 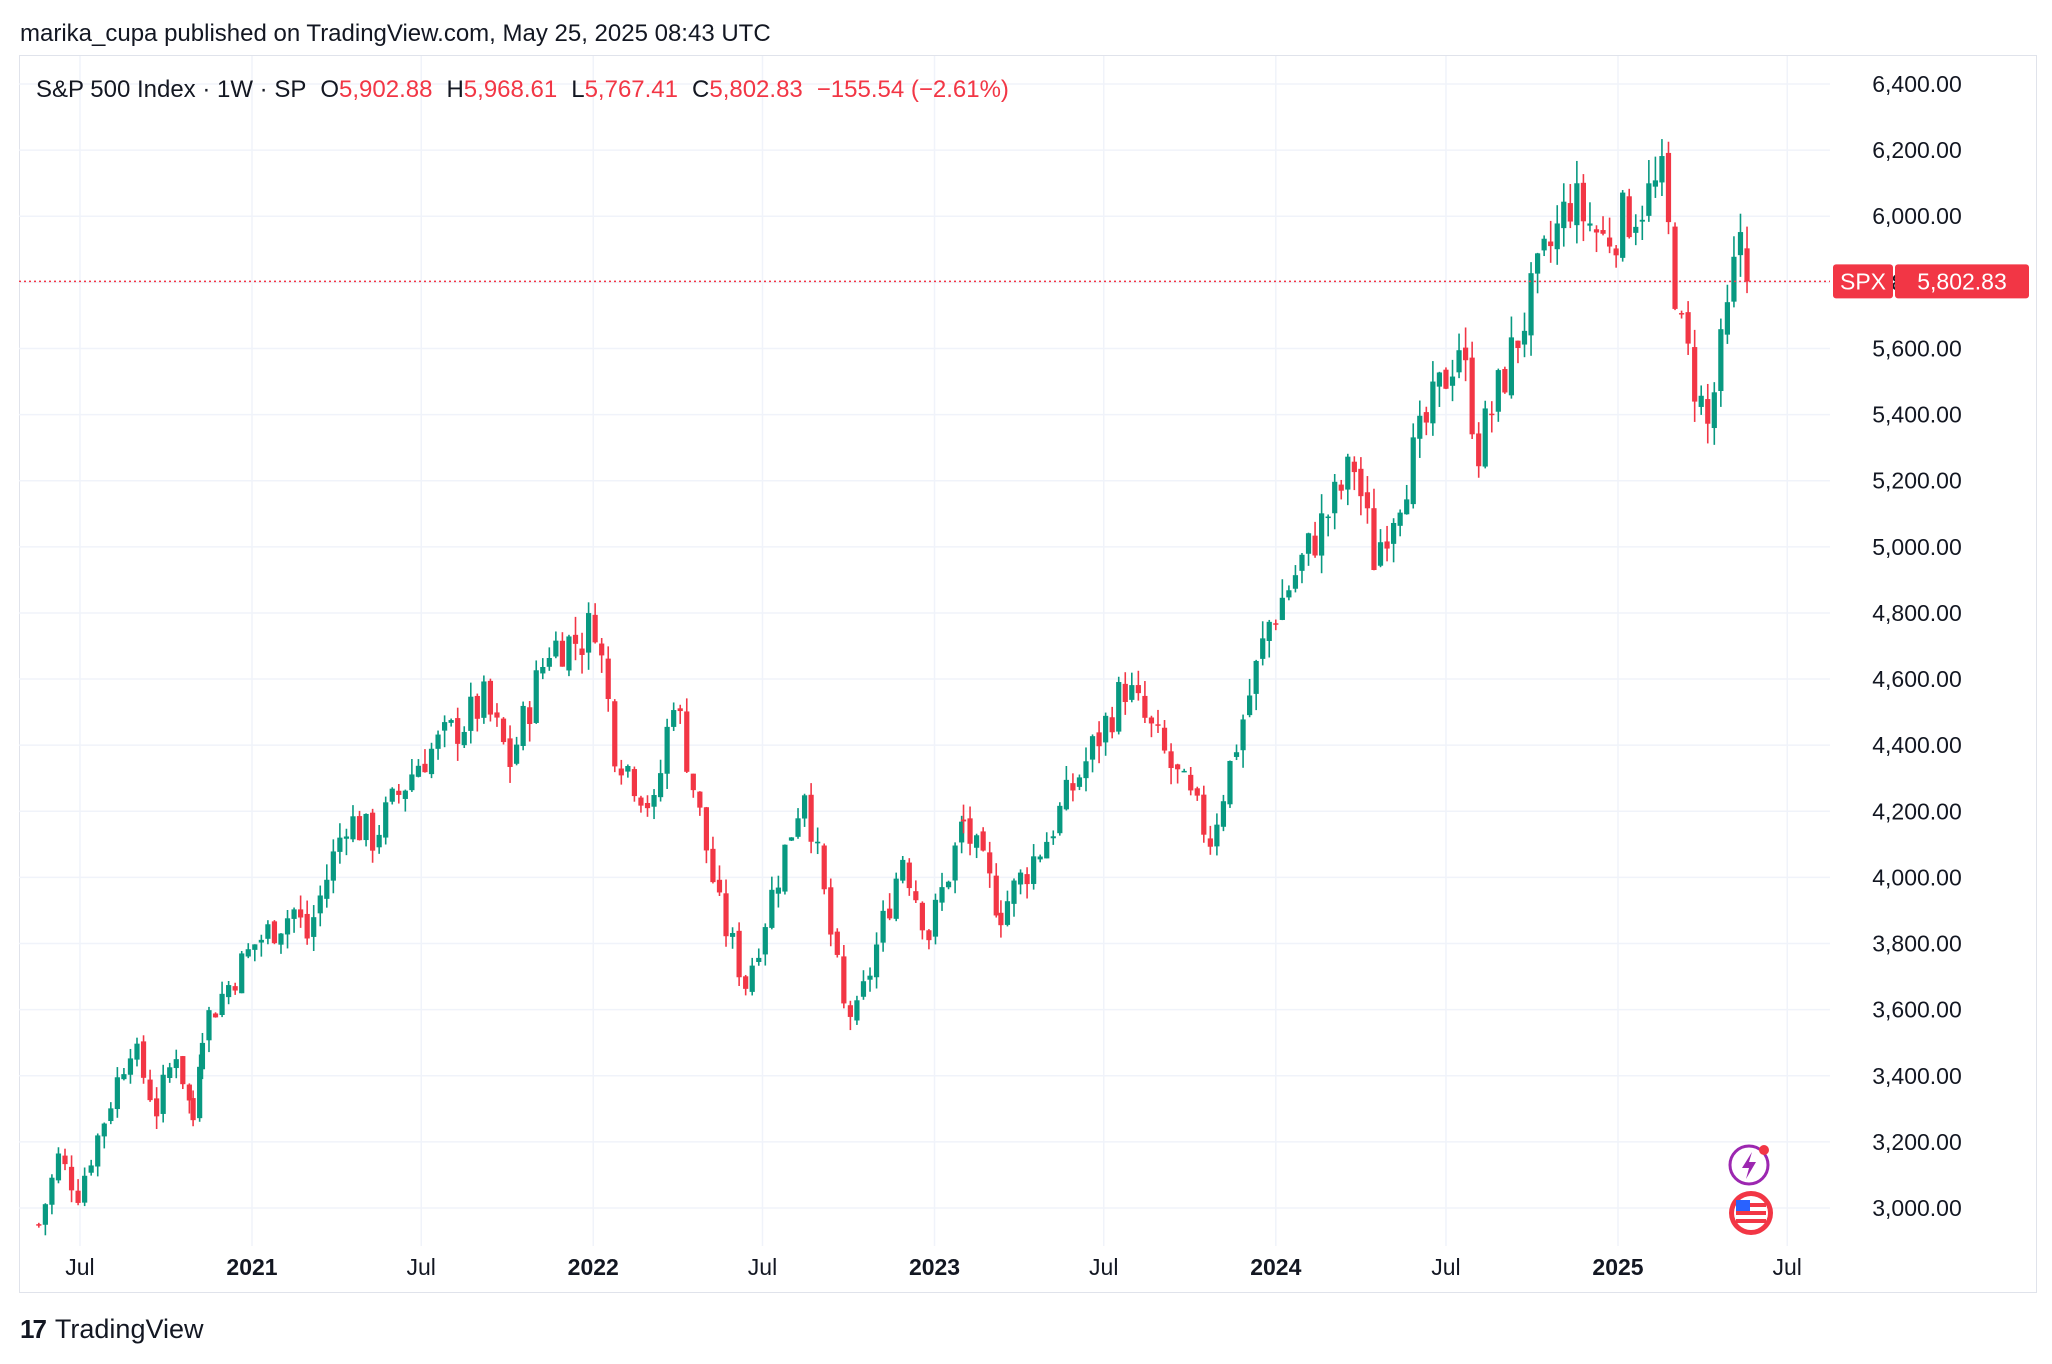 What do you see at coordinates (701, 89) in the screenshot?
I see `close-label: C` at bounding box center [701, 89].